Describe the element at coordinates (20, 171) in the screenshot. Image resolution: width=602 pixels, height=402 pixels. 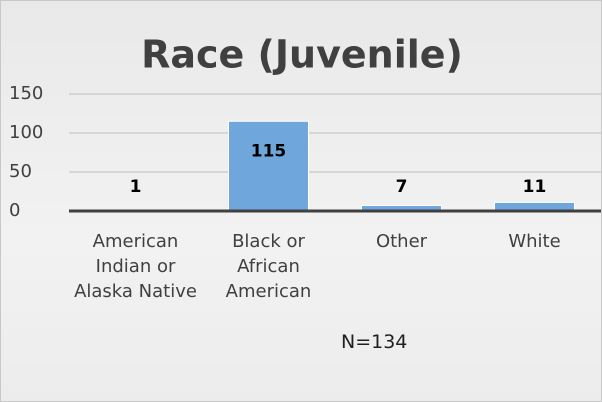
I see `y-tick-label: 50` at that location.